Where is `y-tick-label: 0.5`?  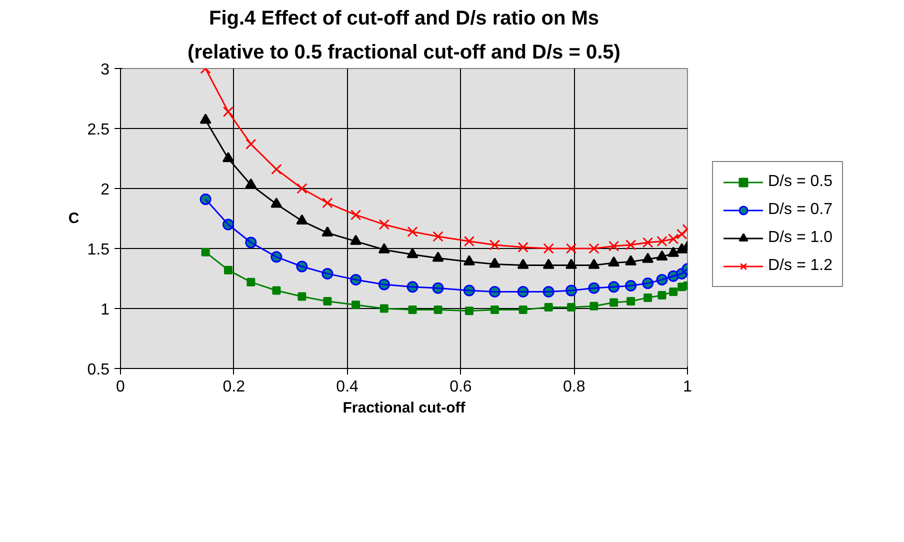
y-tick-label: 0.5 is located at coordinates (98, 370).